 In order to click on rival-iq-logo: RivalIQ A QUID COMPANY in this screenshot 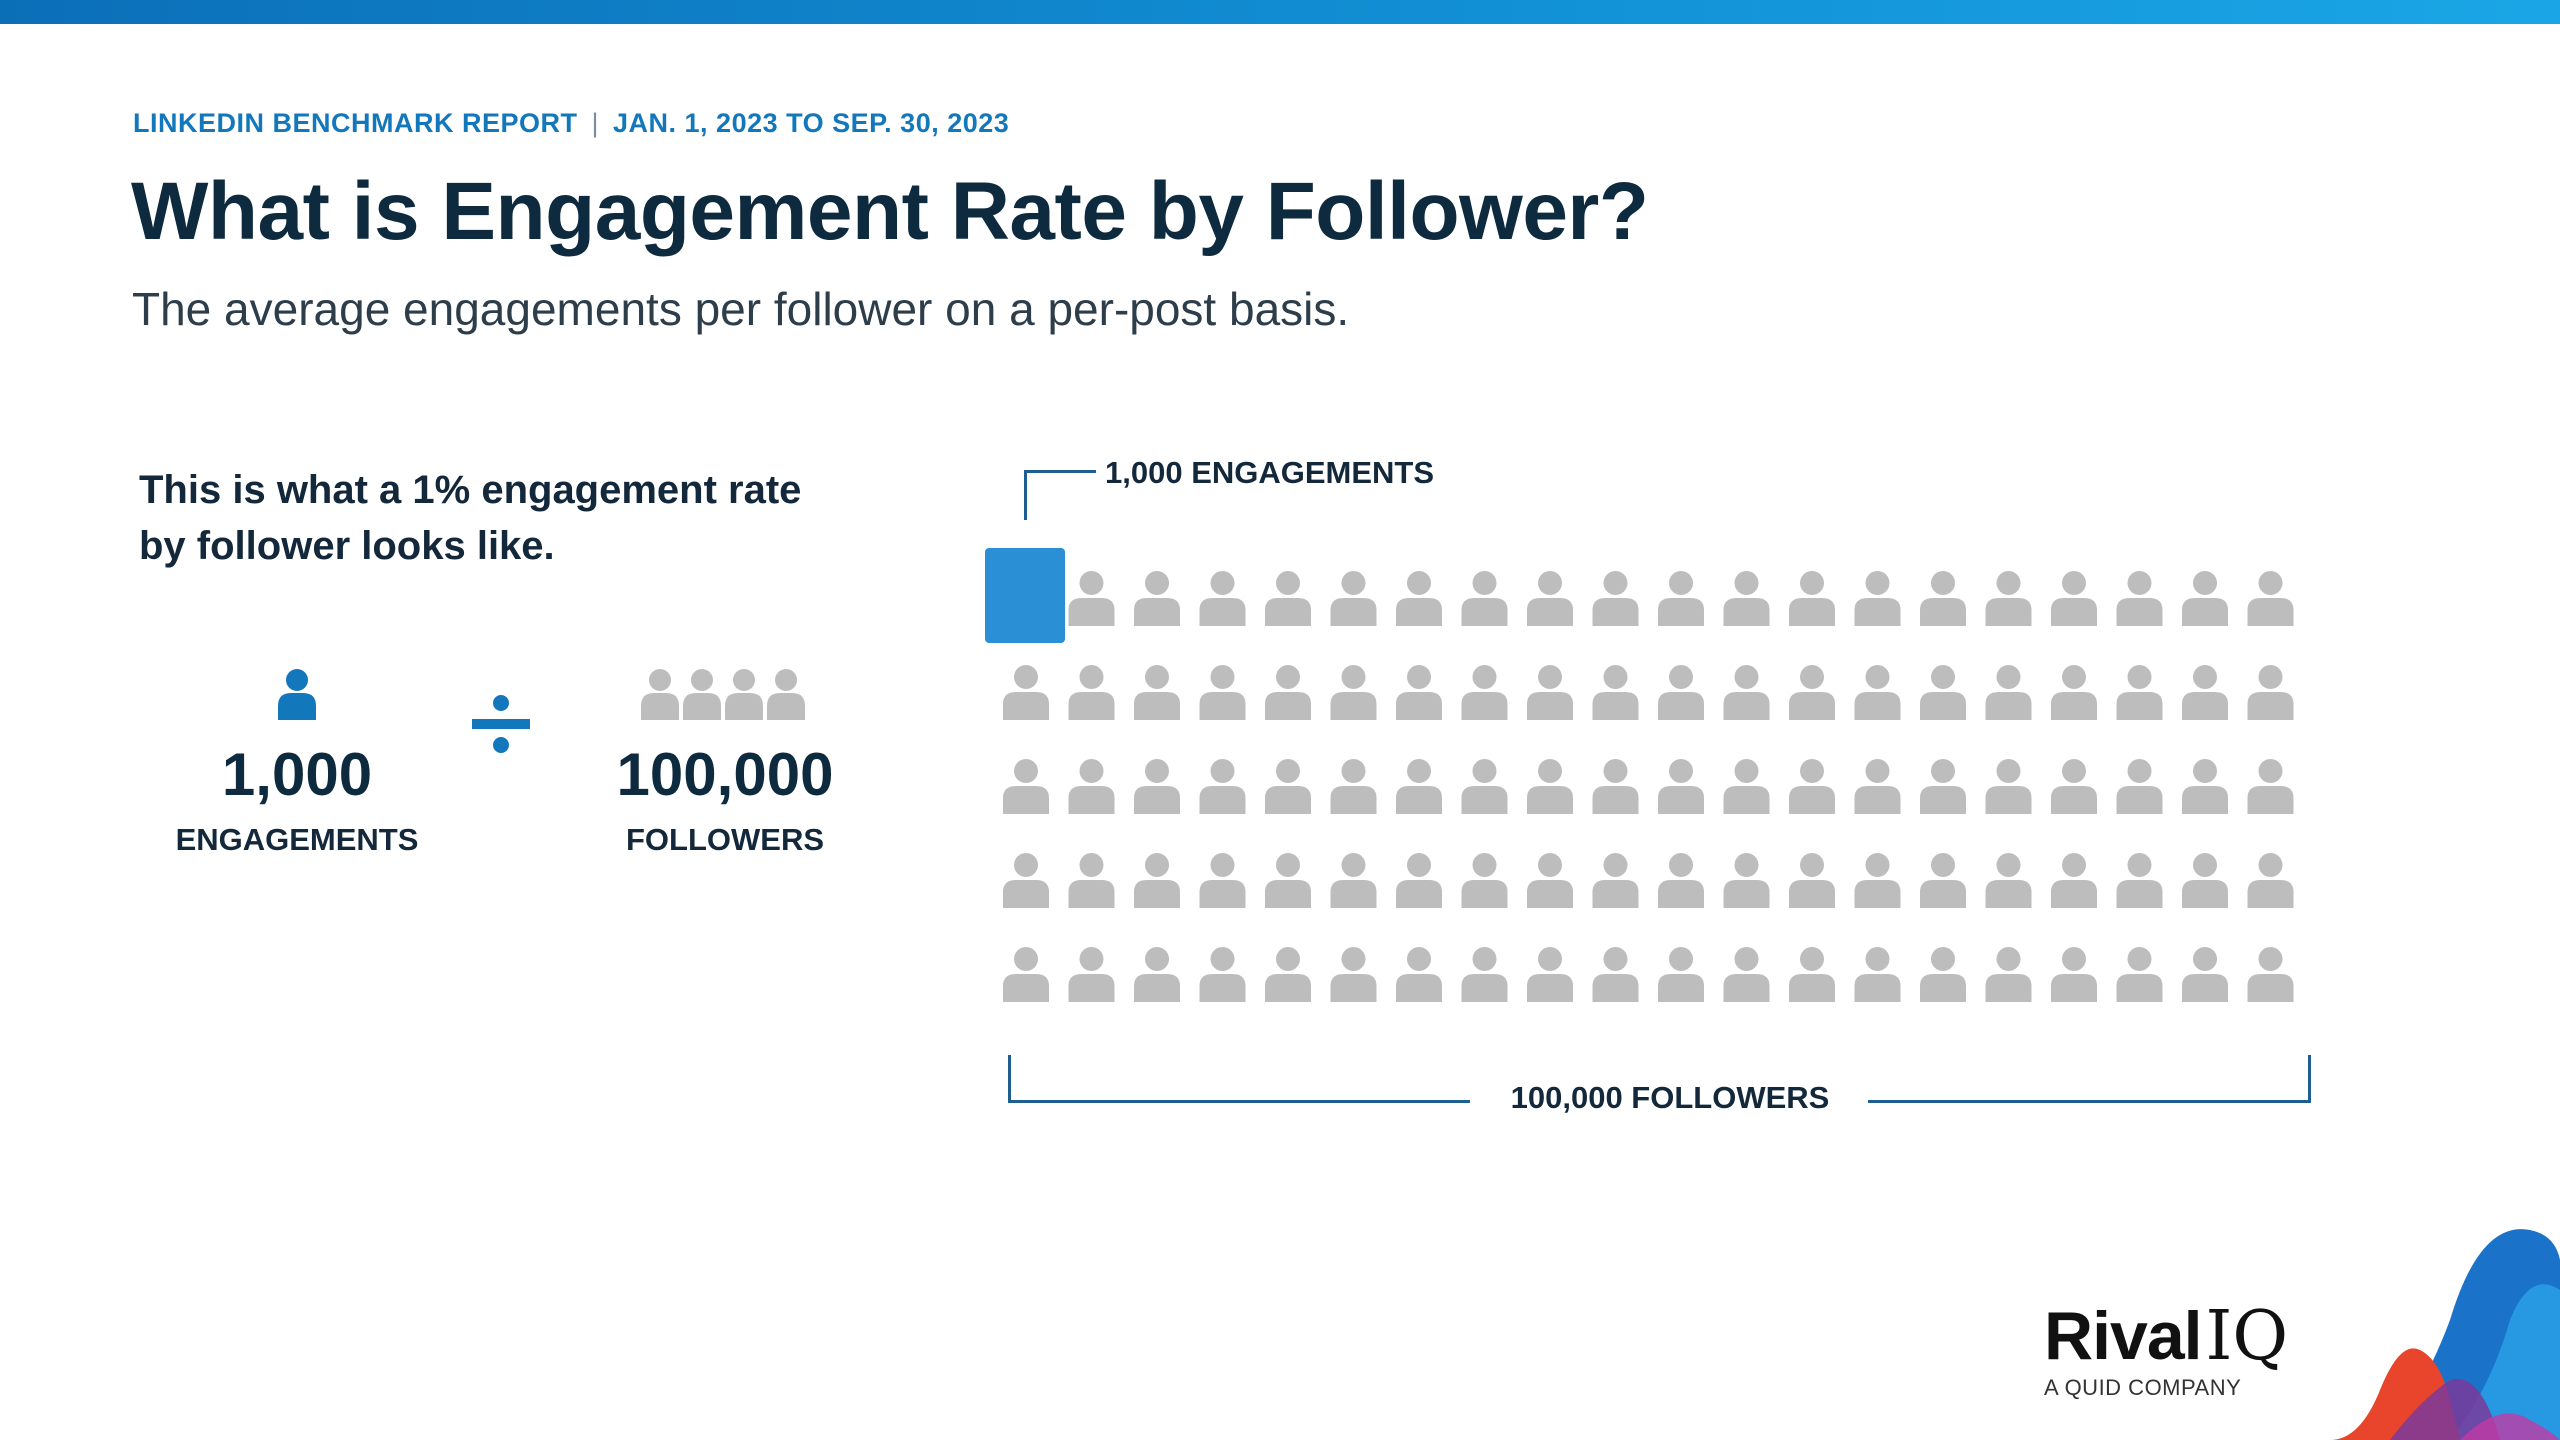, I will do `click(2166, 1350)`.